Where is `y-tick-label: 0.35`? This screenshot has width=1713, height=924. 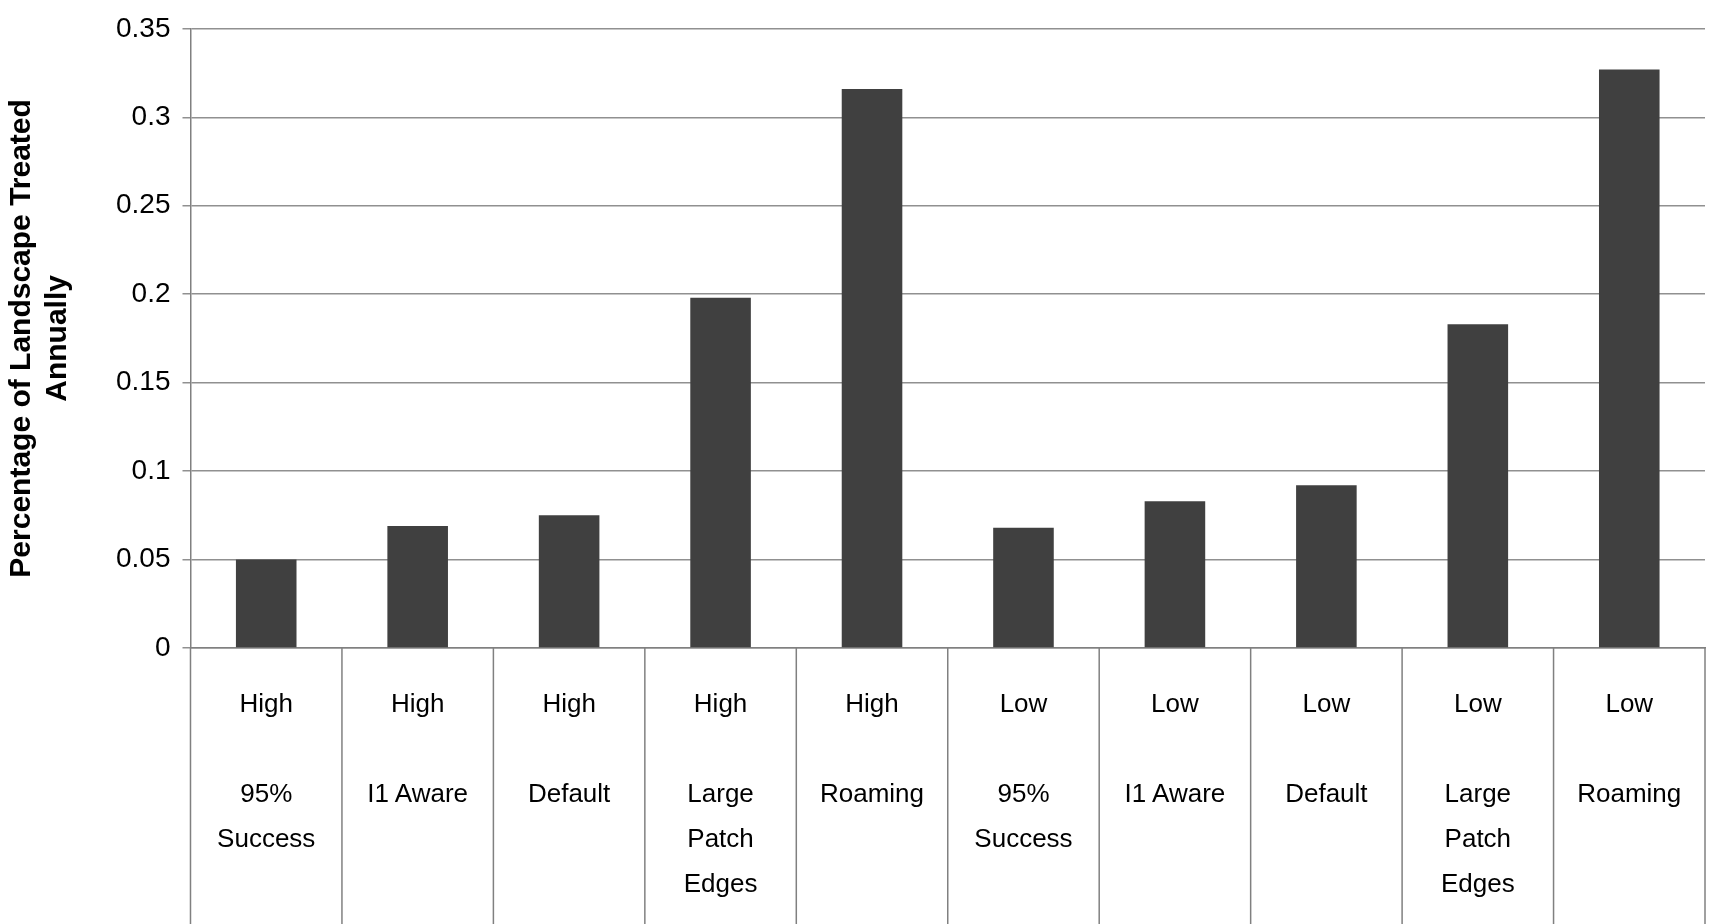 y-tick-label: 0.35 is located at coordinates (143, 27).